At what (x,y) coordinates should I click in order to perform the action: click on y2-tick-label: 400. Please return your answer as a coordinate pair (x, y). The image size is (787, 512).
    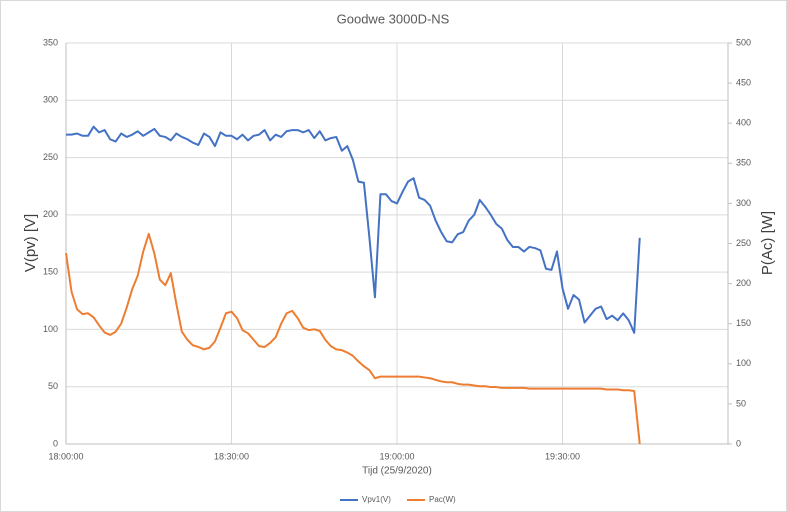
    Looking at the image, I should click on (743, 123).